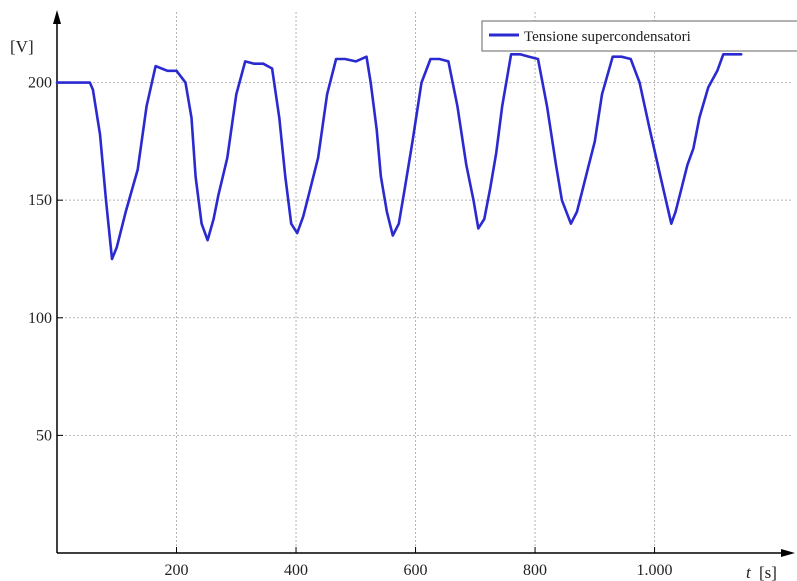 The height and width of the screenshot is (581, 797). What do you see at coordinates (44, 435) in the screenshot?
I see `y-tick-label: 50` at bounding box center [44, 435].